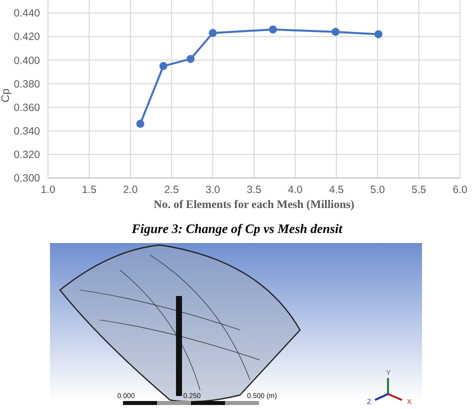 Image resolution: width=474 pixels, height=409 pixels. What do you see at coordinates (6, 95) in the screenshot?
I see `y-axis-title: Cp` at bounding box center [6, 95].